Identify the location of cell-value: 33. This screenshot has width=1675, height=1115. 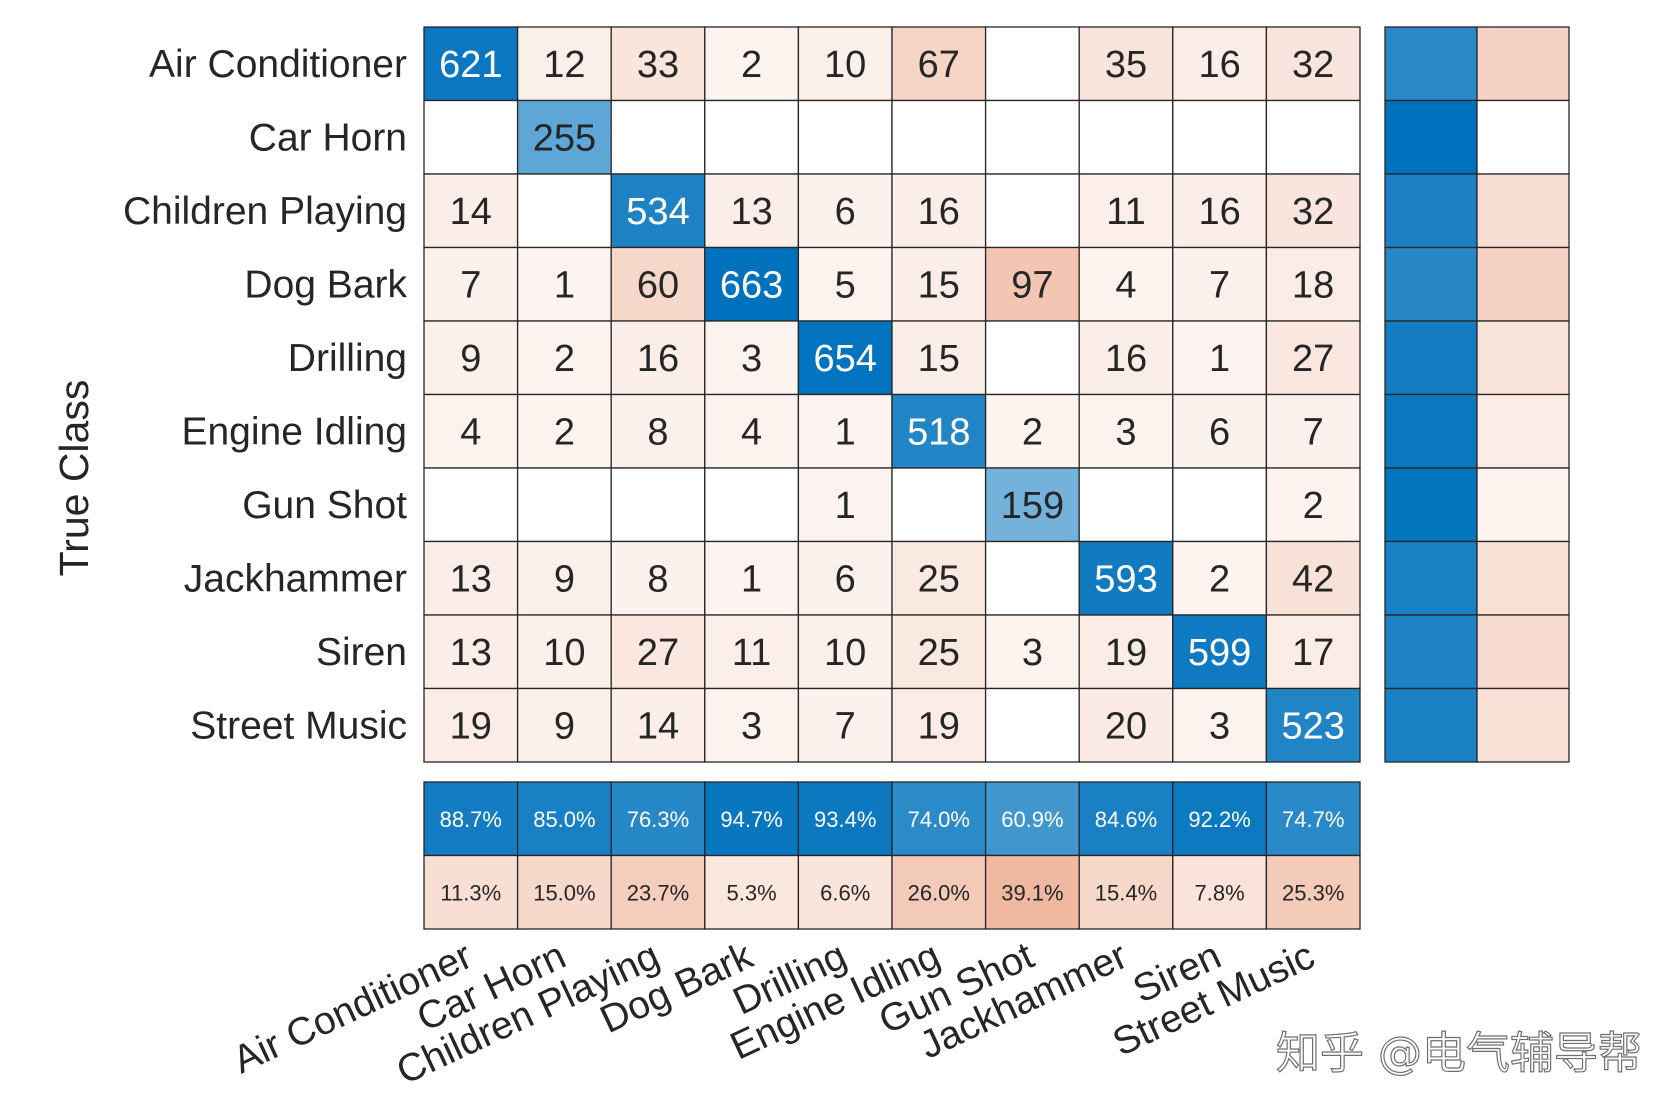
(658, 65).